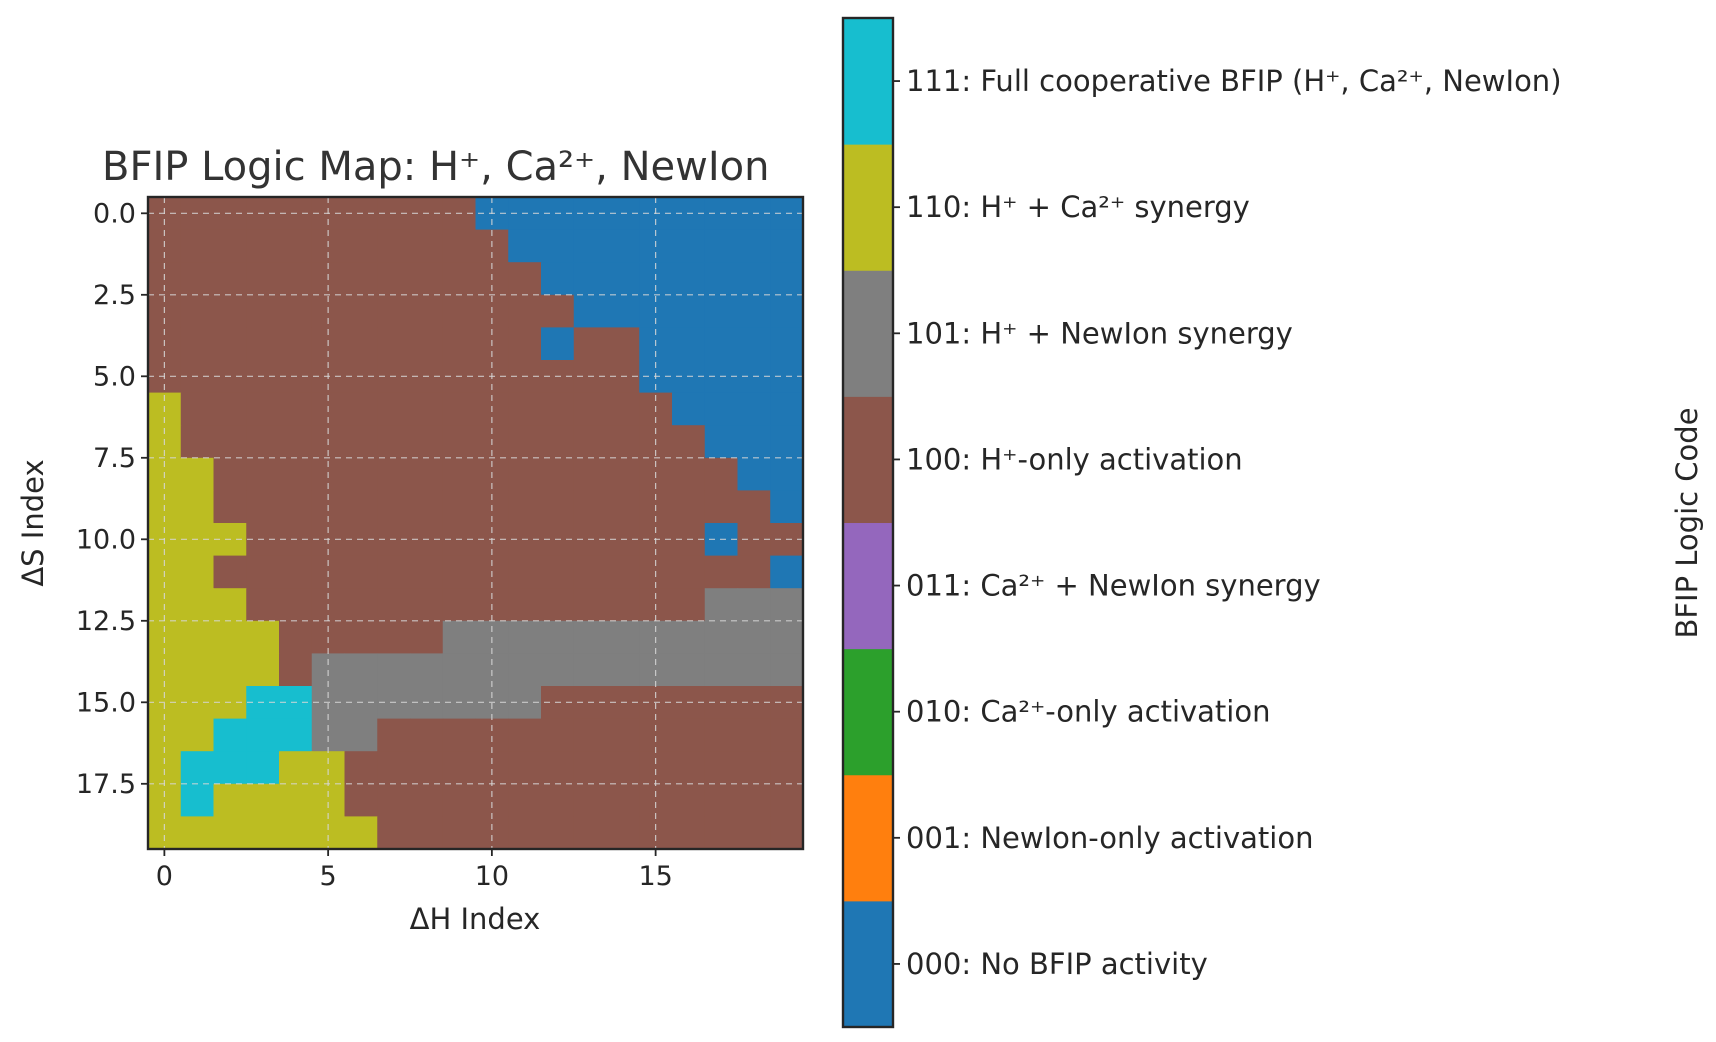  Describe the element at coordinates (1057, 964) in the screenshot. I see `colorbar-label-000: 000: No BFIP activity` at that location.